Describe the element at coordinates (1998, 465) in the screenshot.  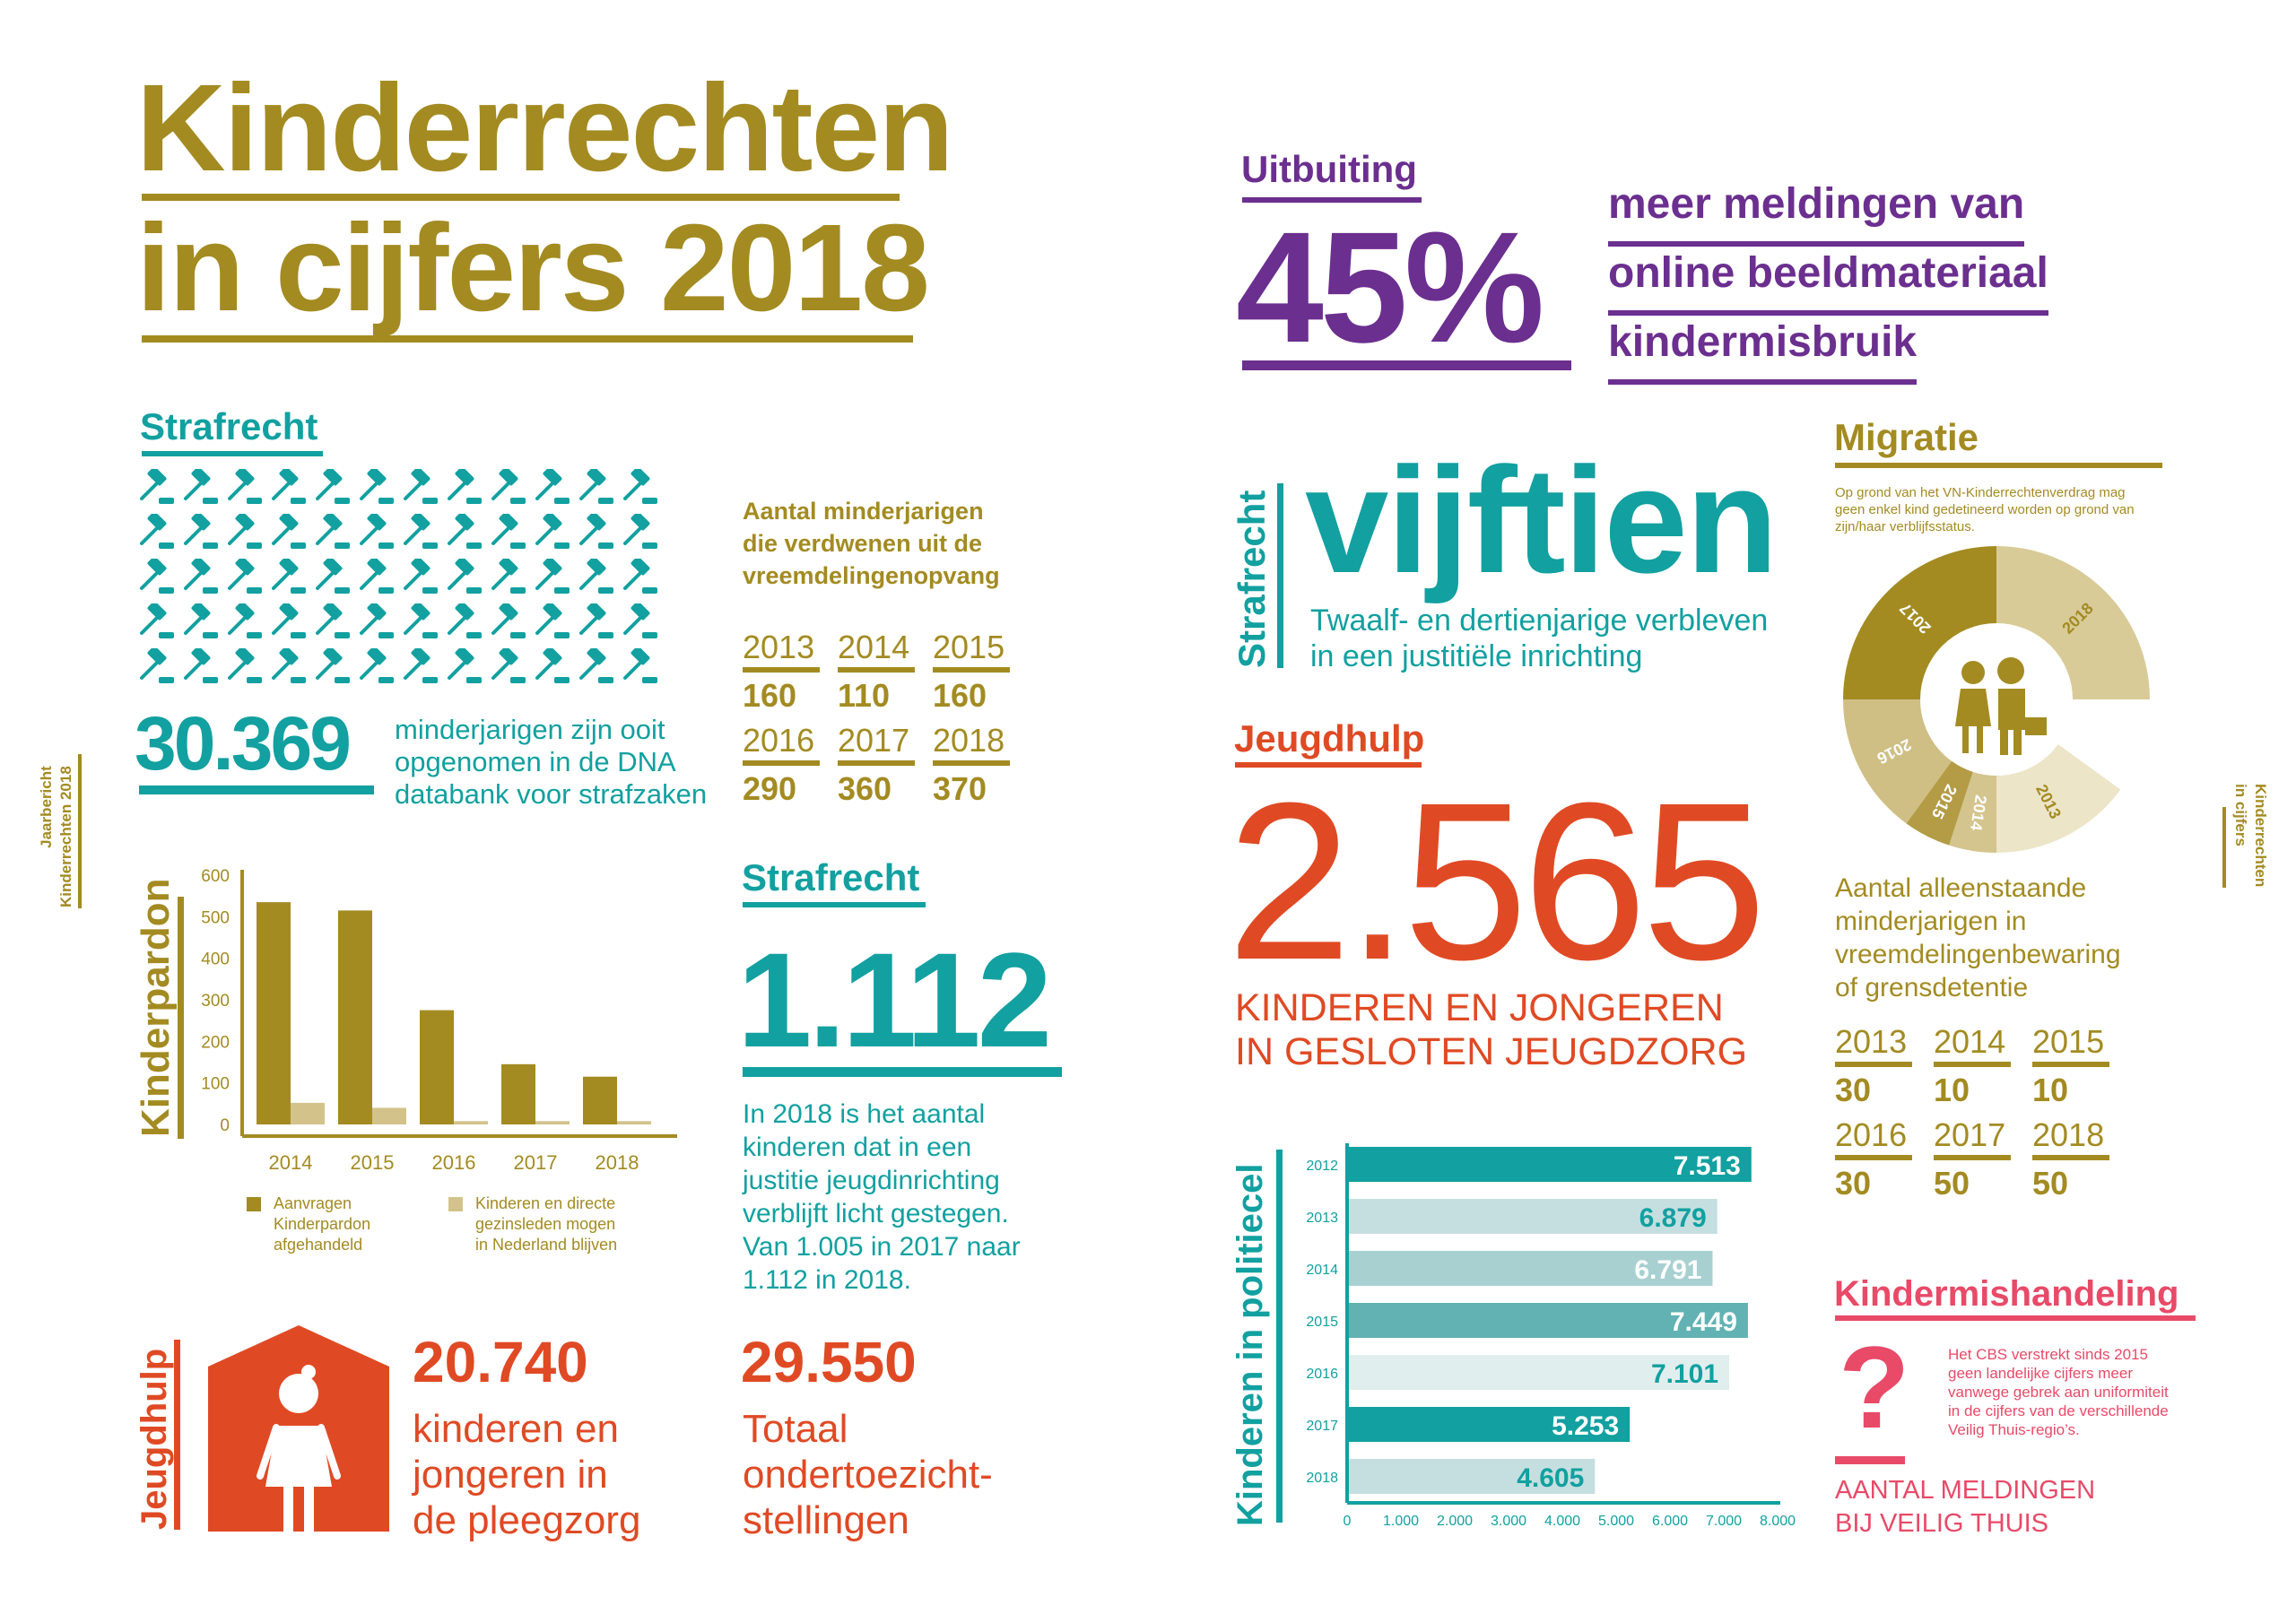
I see `migratie-underline` at that location.